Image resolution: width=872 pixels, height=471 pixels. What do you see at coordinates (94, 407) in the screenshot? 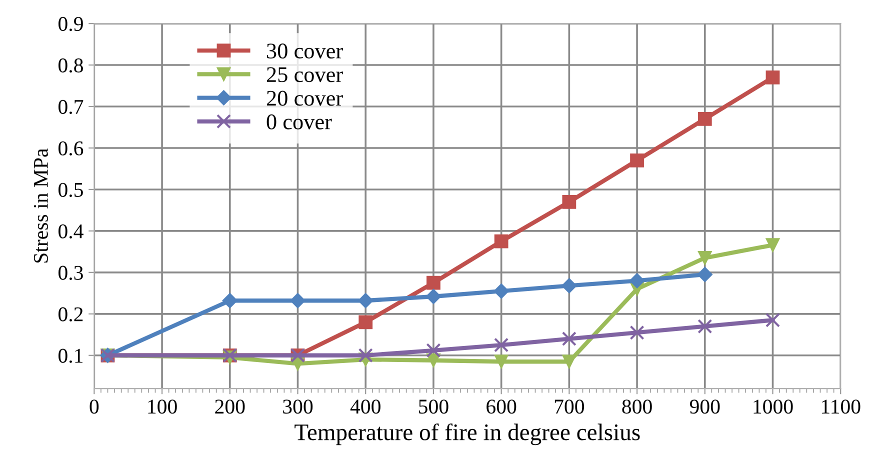
I see `x-tick-label: 0` at bounding box center [94, 407].